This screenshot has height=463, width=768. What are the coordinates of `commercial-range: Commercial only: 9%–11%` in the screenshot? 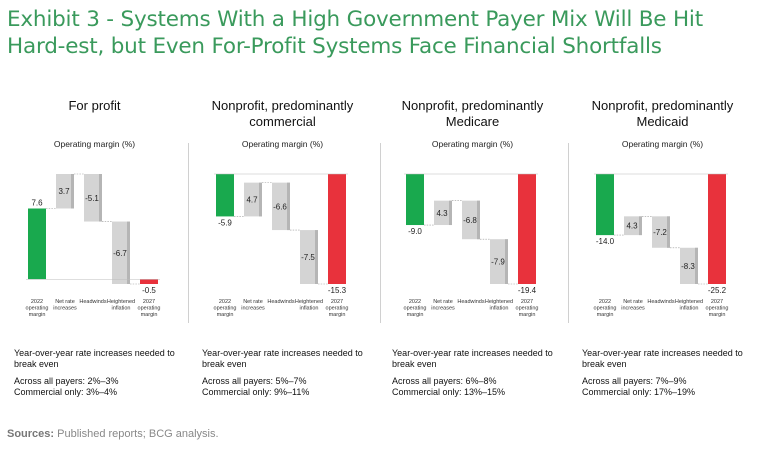 It's located at (256, 392).